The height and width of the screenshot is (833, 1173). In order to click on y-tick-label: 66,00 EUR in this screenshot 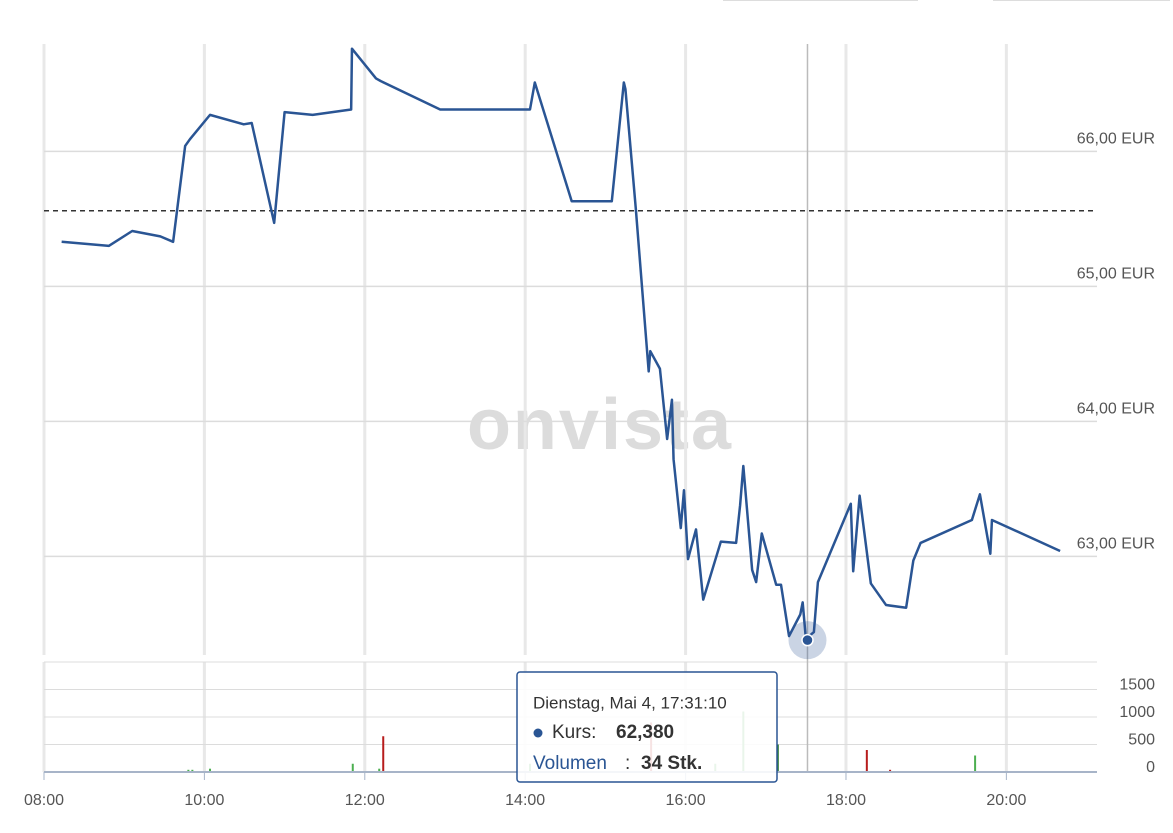, I will do `click(1116, 139)`.